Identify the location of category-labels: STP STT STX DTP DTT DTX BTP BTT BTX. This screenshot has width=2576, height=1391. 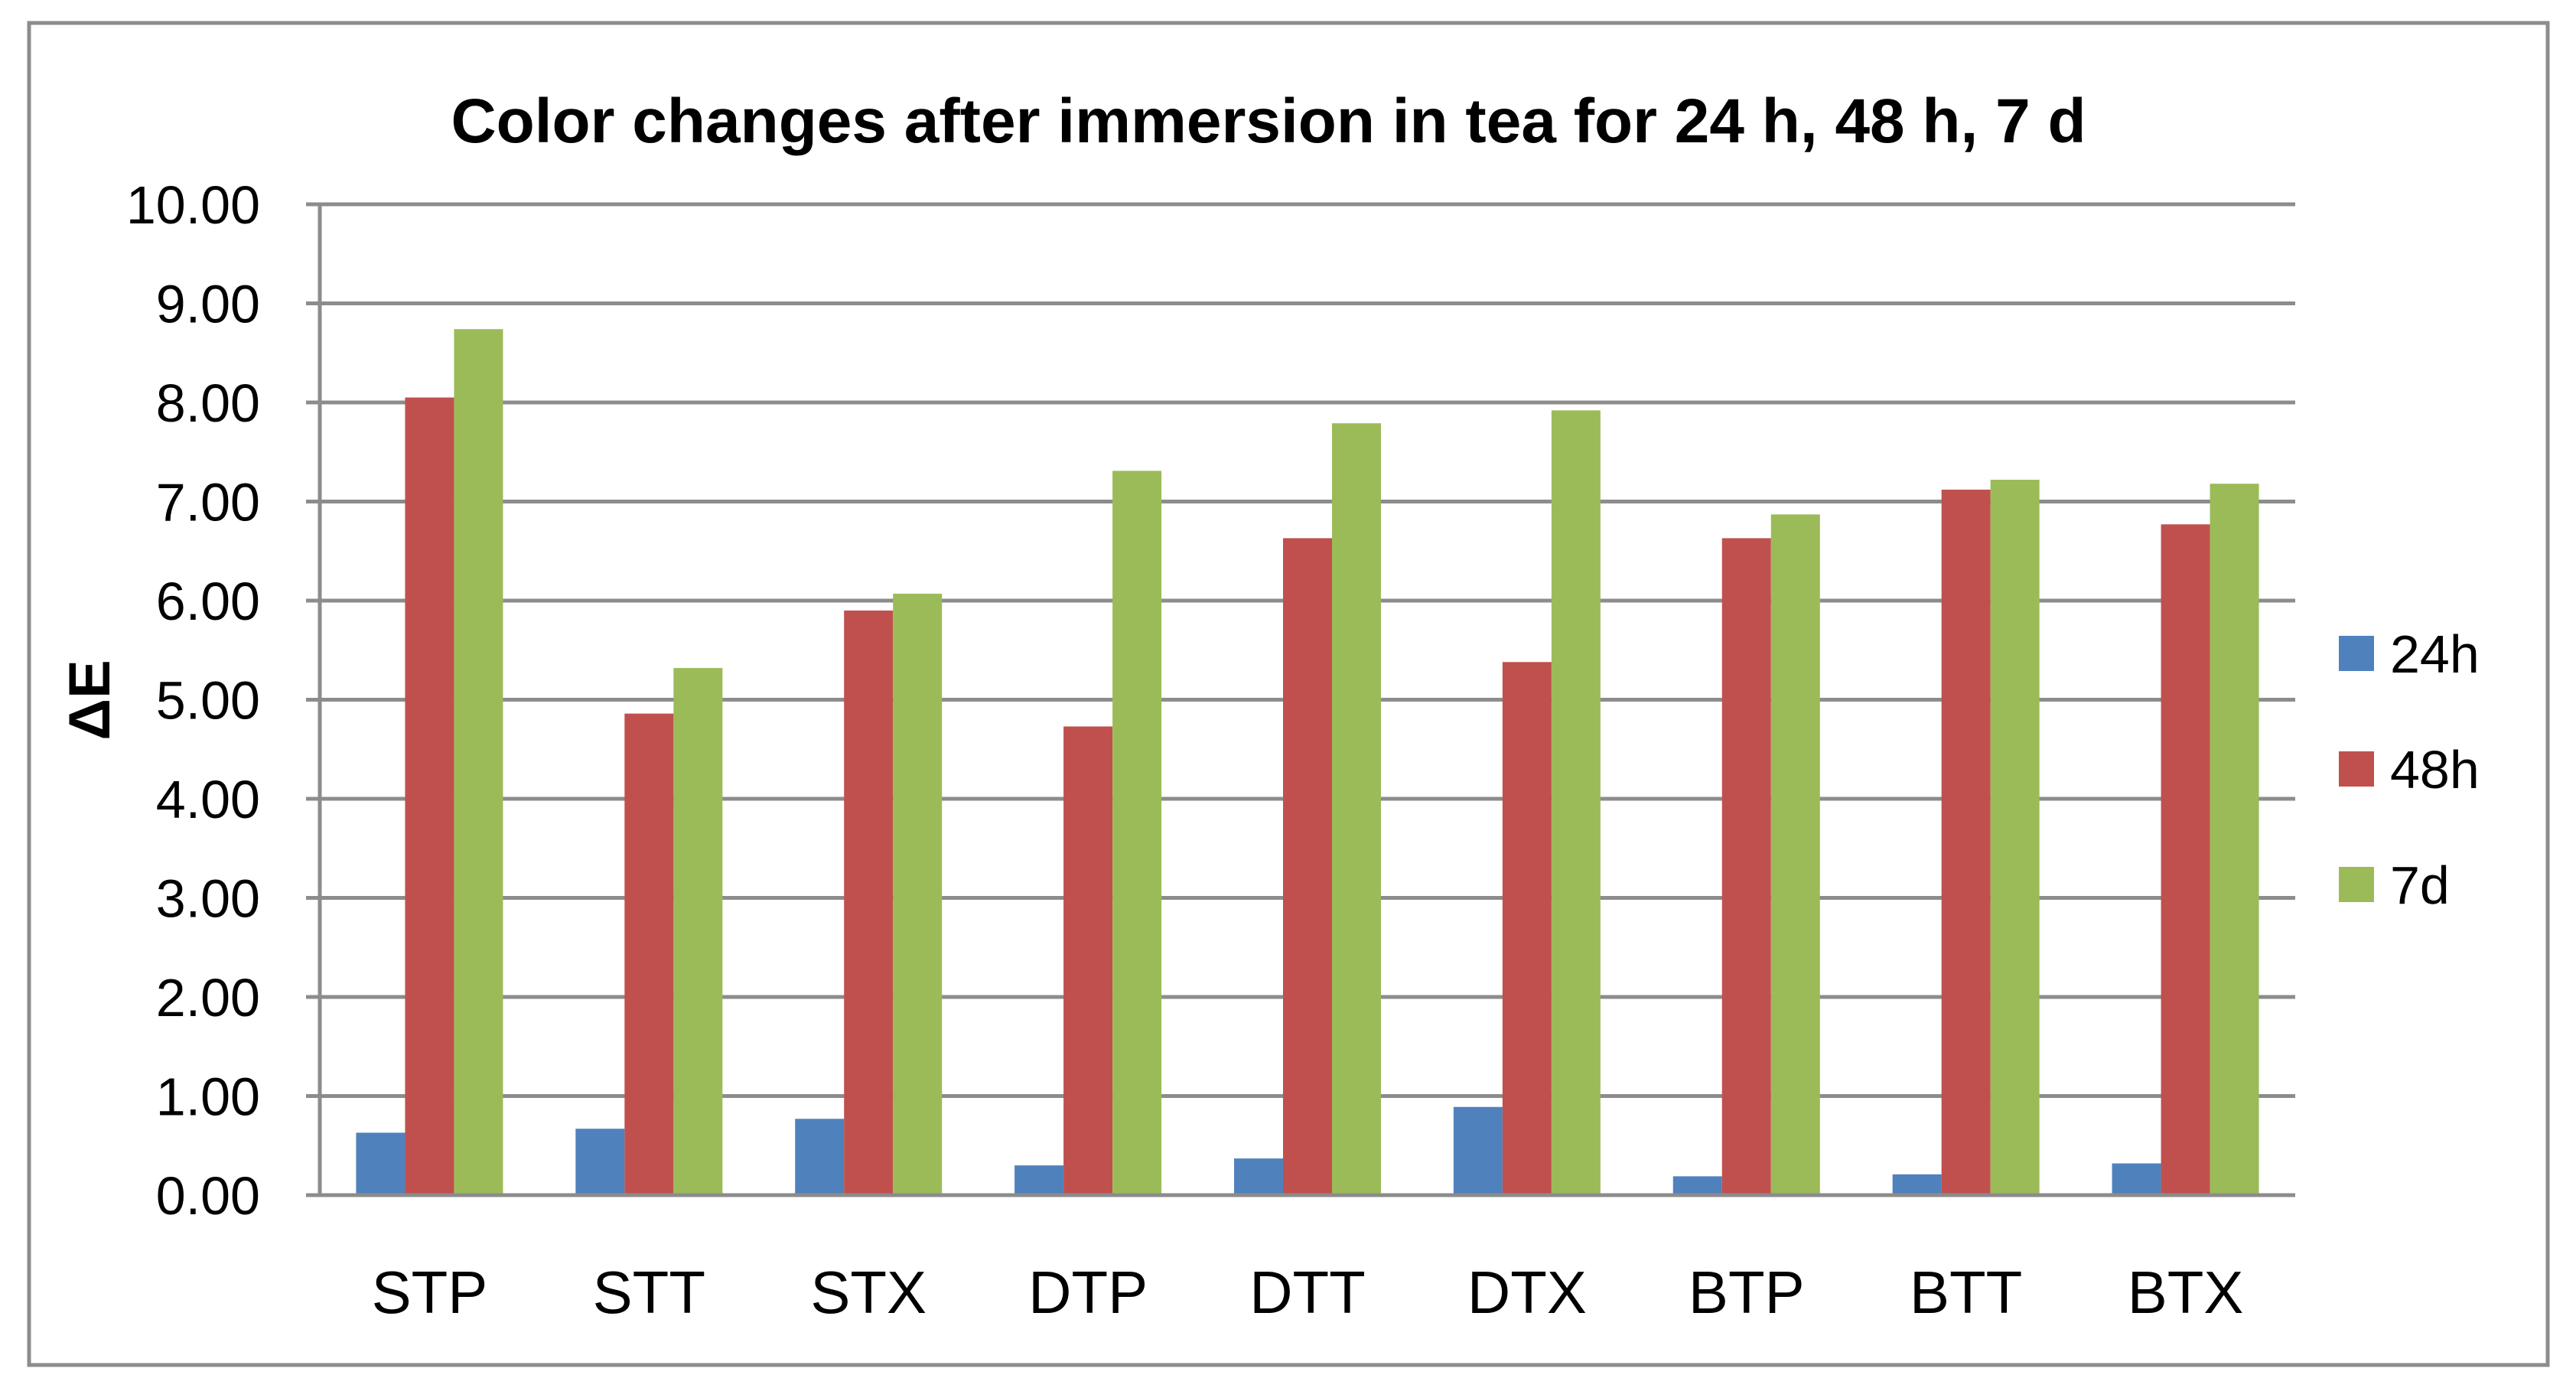
(1308, 1292).